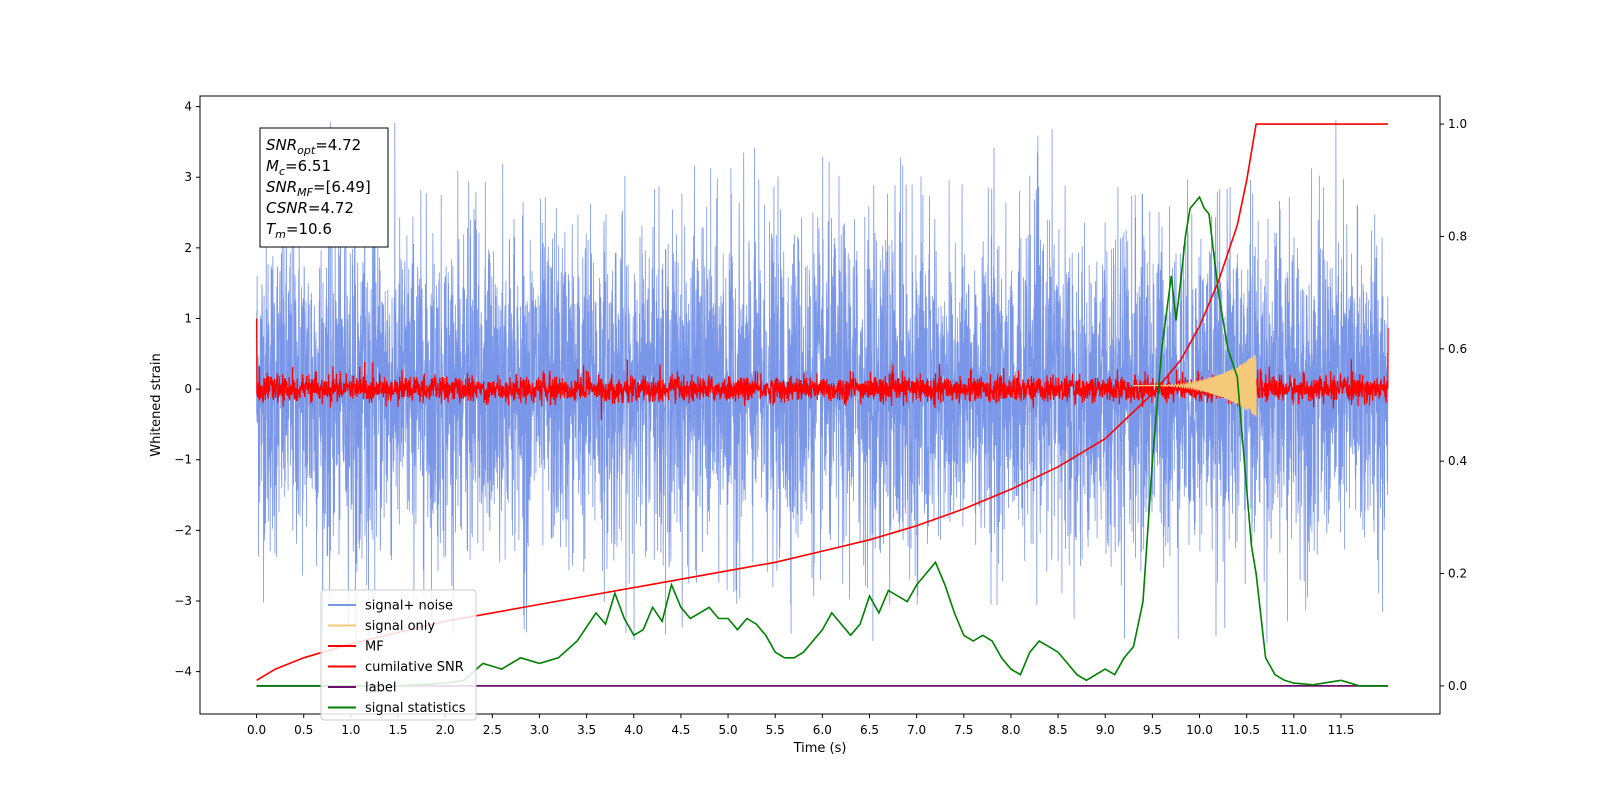 Image resolution: width=1600 pixels, height=800 pixels. What do you see at coordinates (1058, 730) in the screenshot?
I see `x-tick-label: 8.5` at bounding box center [1058, 730].